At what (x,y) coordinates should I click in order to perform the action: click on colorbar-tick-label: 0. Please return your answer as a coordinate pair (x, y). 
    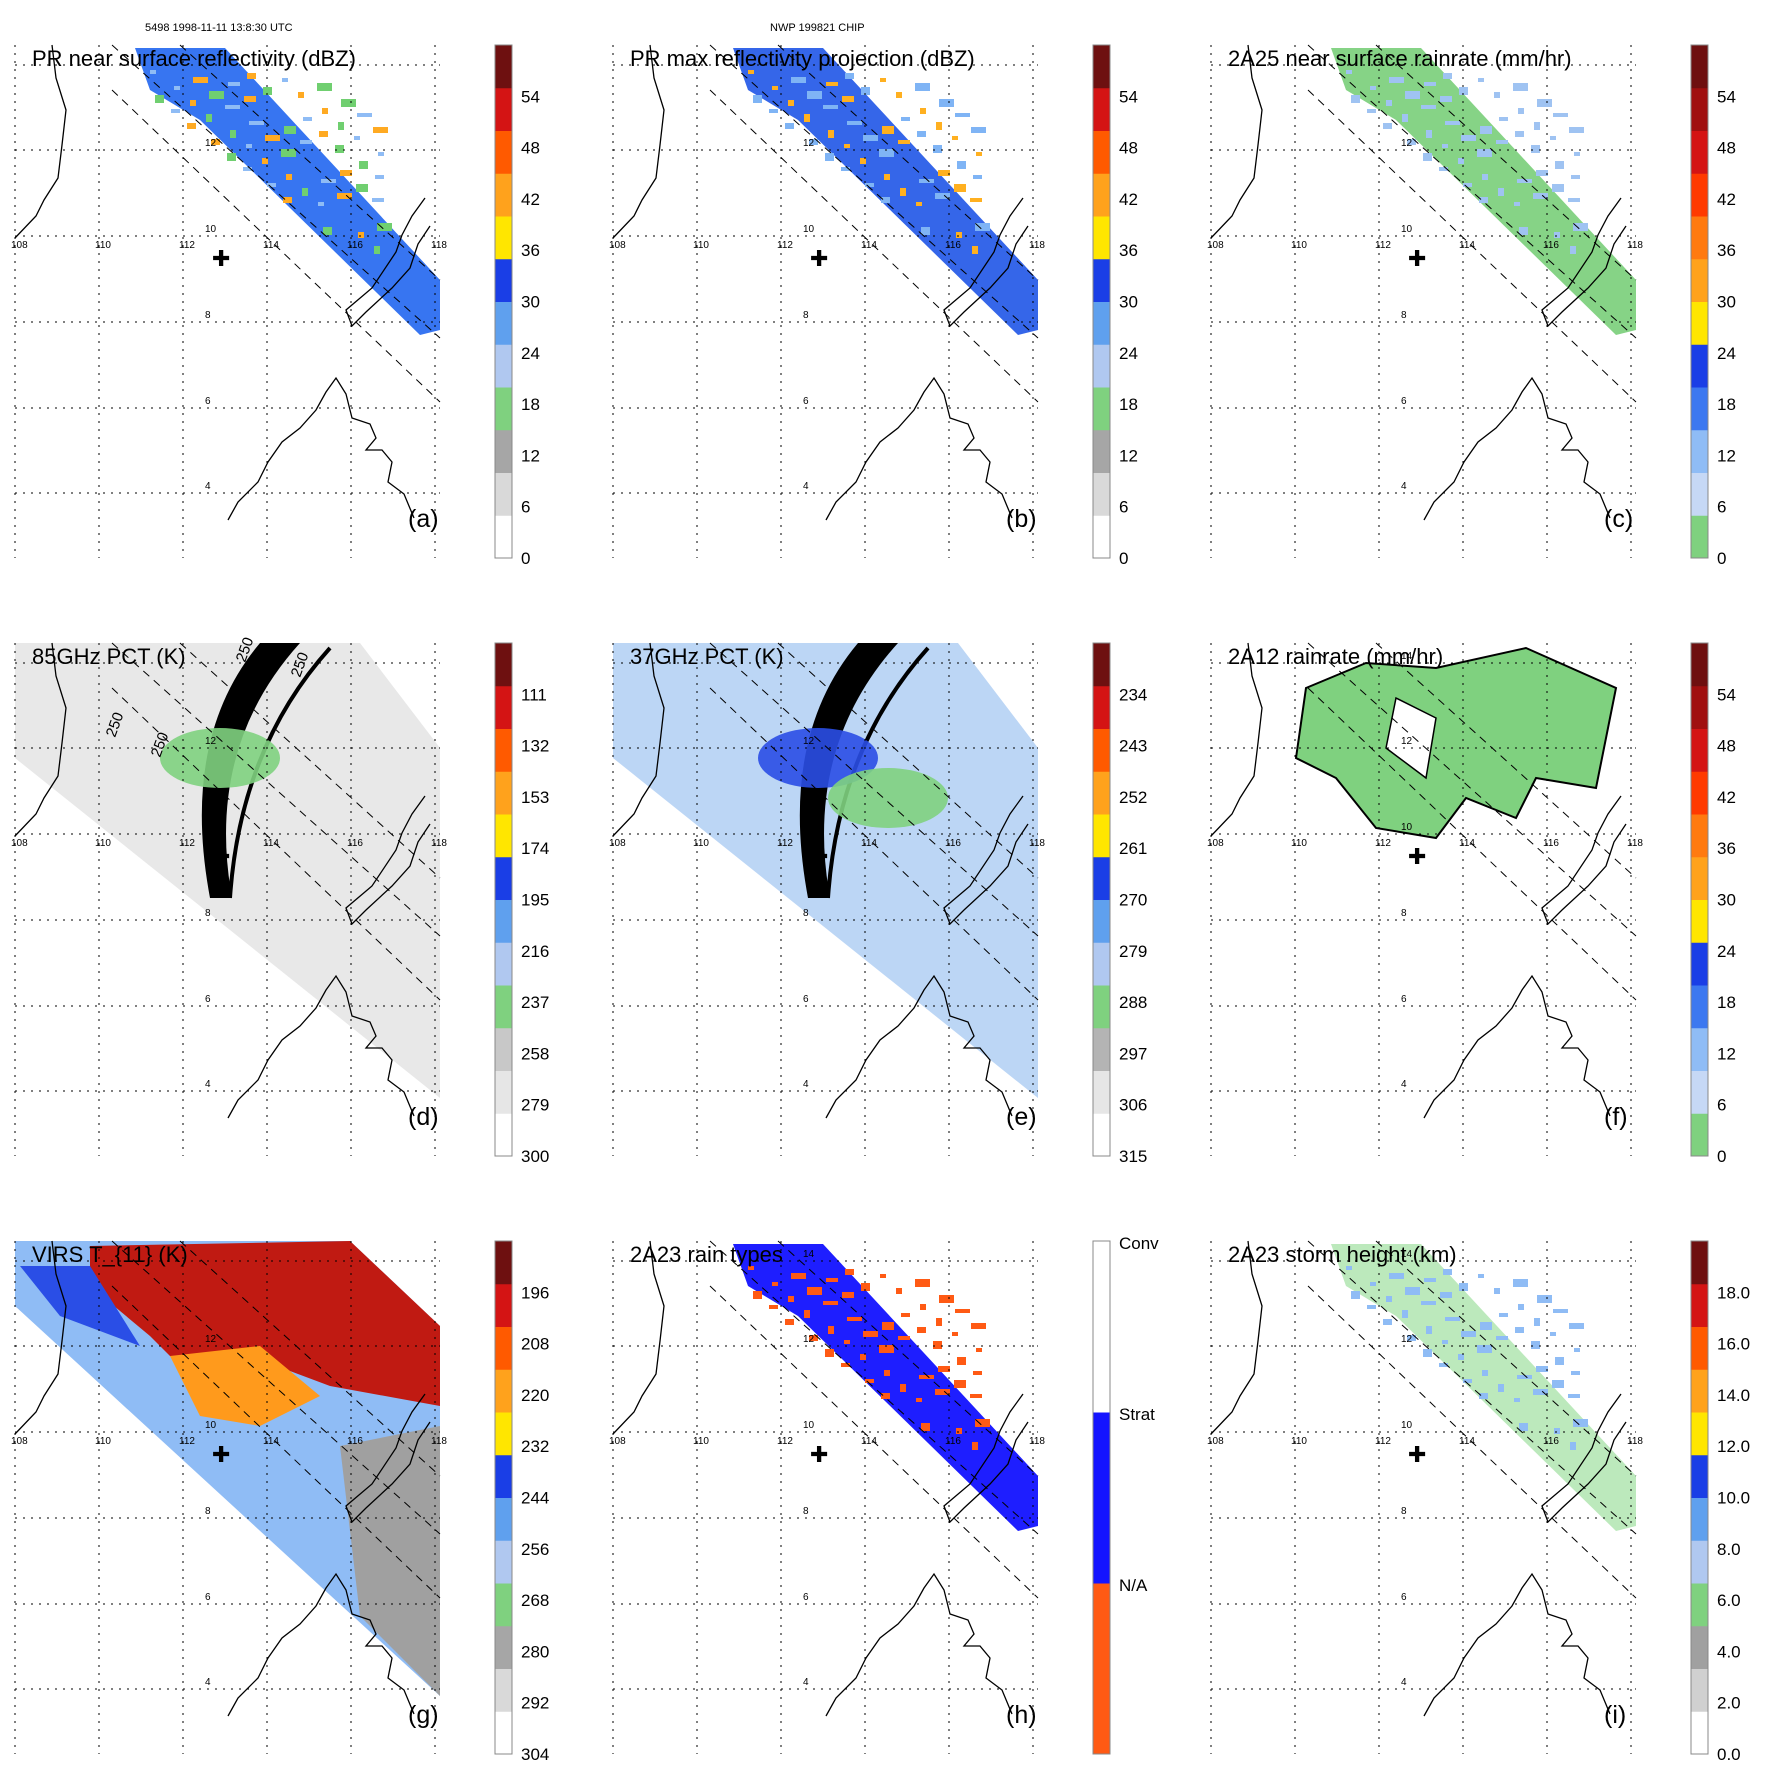
    Looking at the image, I should click on (1123, 558).